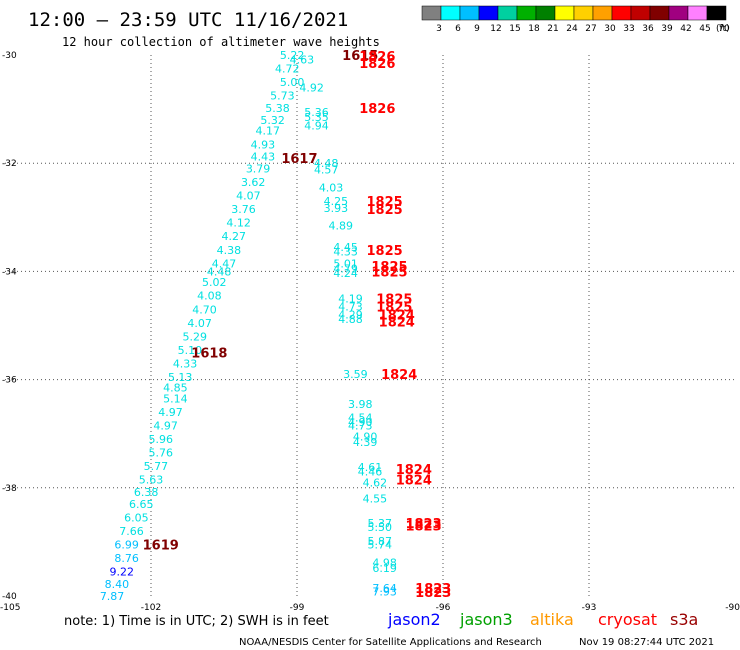  What do you see at coordinates (9, 381) in the screenshot?
I see `y-tick-label: -36` at bounding box center [9, 381].